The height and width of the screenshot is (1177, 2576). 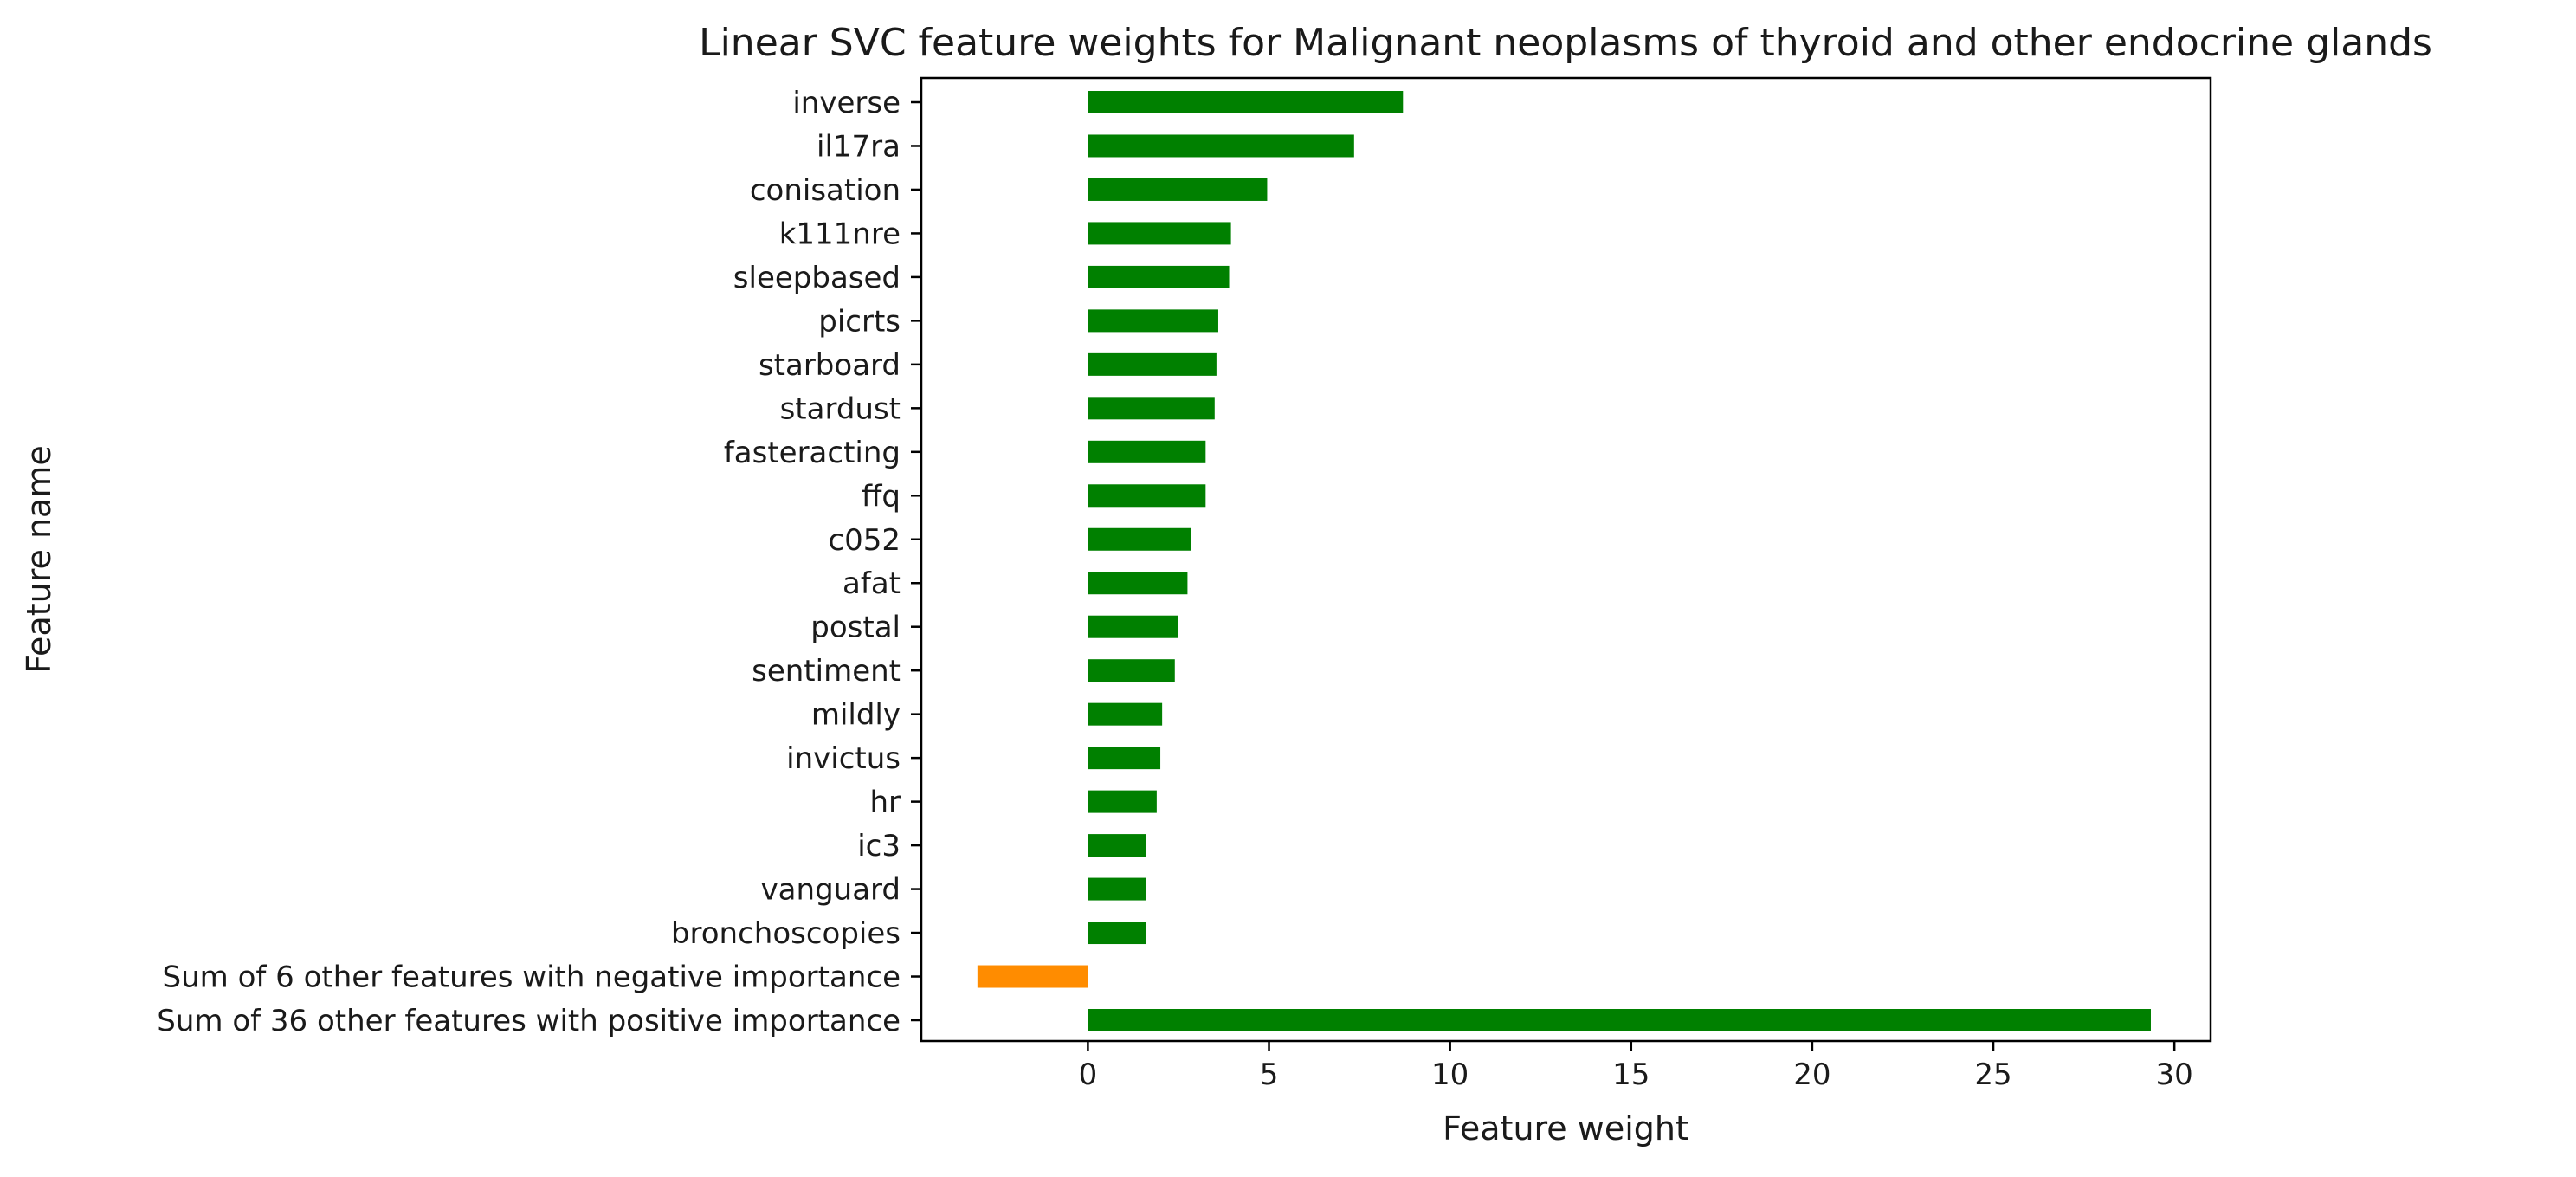 What do you see at coordinates (840, 408) in the screenshot?
I see `y-tick-label: stardust` at bounding box center [840, 408].